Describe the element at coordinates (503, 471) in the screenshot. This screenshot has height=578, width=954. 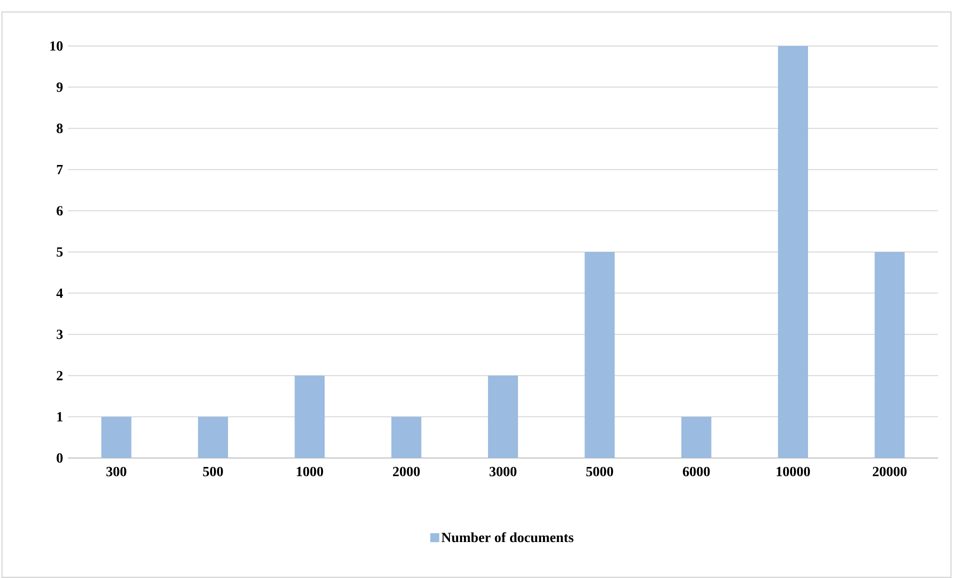
I see `x-tick-label: 3000` at that location.